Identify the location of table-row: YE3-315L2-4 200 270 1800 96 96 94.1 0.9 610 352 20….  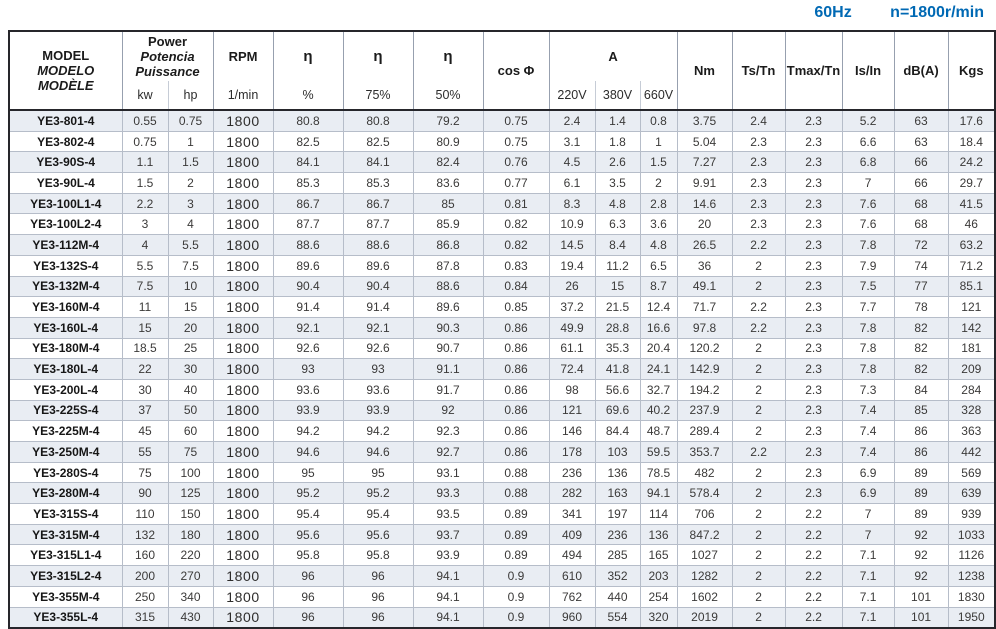
(502, 576).